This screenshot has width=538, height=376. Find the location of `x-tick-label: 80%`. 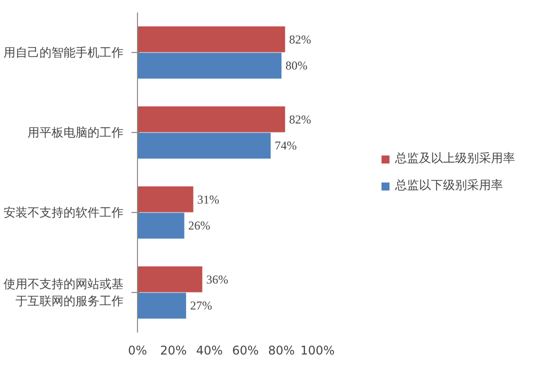

x-tick-label: 80% is located at coordinates (281, 351).